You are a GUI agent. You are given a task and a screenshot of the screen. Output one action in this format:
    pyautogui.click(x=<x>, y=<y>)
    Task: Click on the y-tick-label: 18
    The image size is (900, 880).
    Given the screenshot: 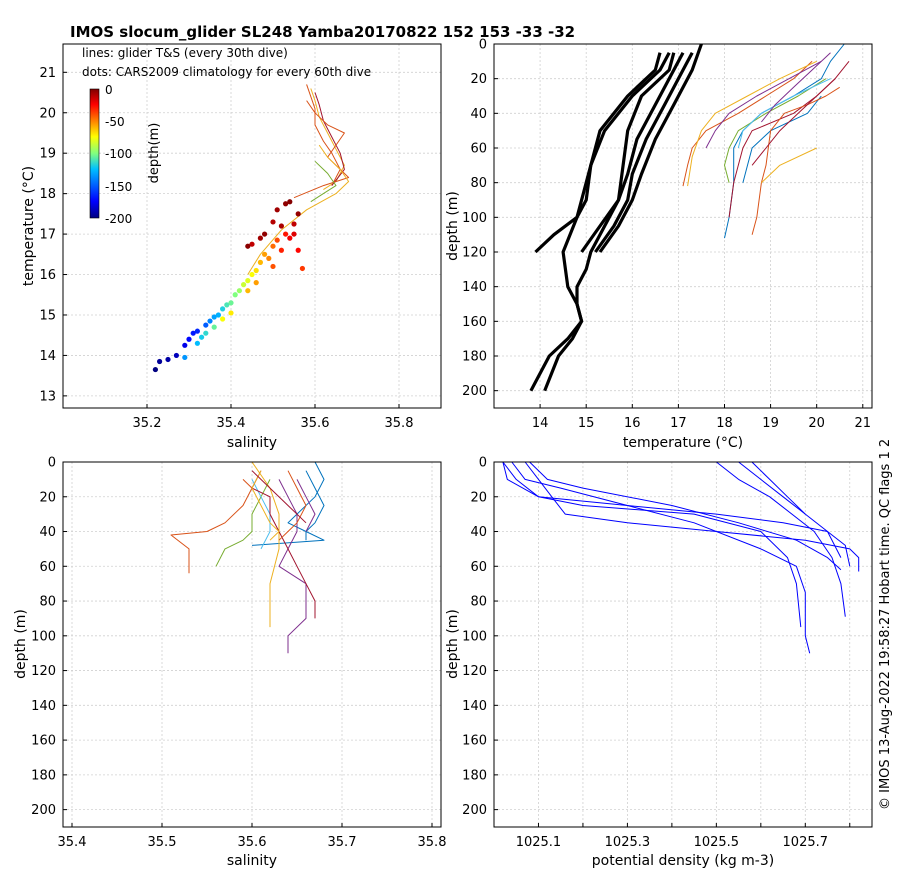 What is the action you would take?
    pyautogui.click(x=47, y=194)
    